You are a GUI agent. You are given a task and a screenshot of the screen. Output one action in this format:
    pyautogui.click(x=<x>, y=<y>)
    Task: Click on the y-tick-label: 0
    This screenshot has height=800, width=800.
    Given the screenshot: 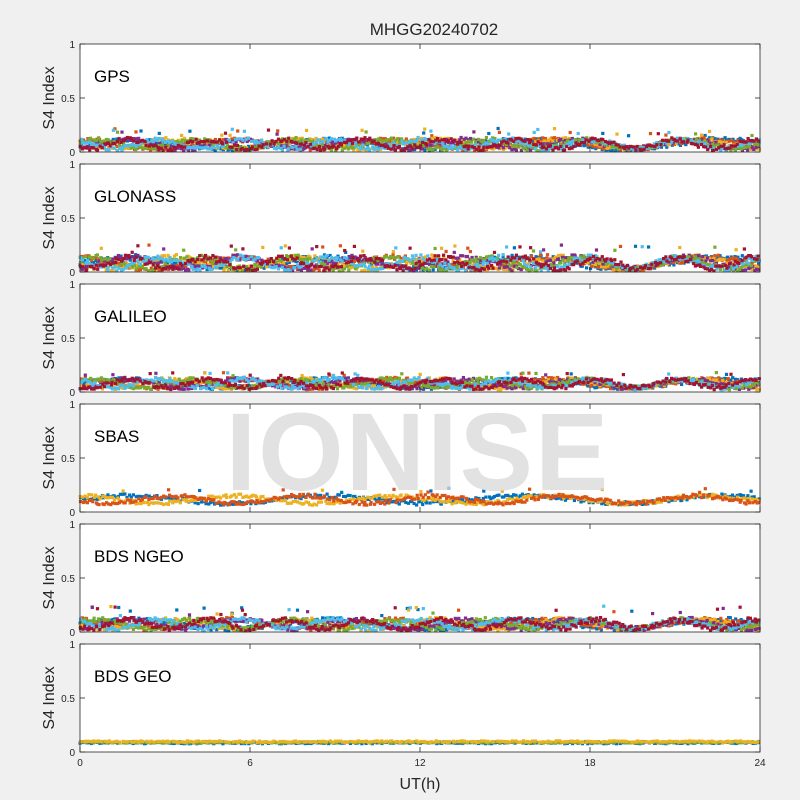 What is the action you would take?
    pyautogui.click(x=72, y=273)
    